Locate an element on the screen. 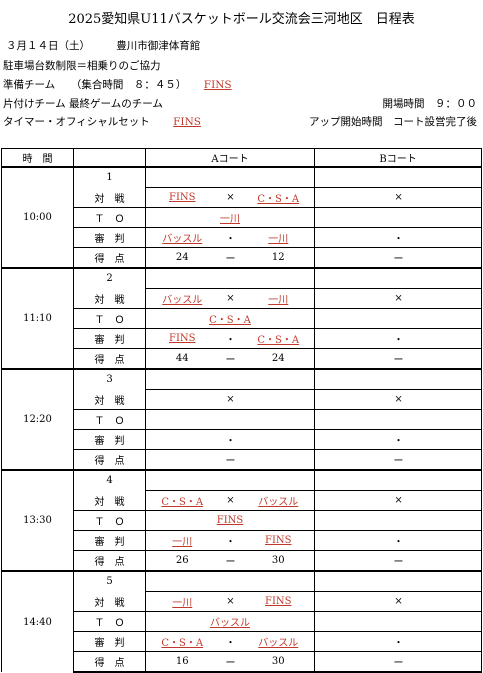  schedule-row: 対 戦バッスル × 一川 × is located at coordinates (242, 298).